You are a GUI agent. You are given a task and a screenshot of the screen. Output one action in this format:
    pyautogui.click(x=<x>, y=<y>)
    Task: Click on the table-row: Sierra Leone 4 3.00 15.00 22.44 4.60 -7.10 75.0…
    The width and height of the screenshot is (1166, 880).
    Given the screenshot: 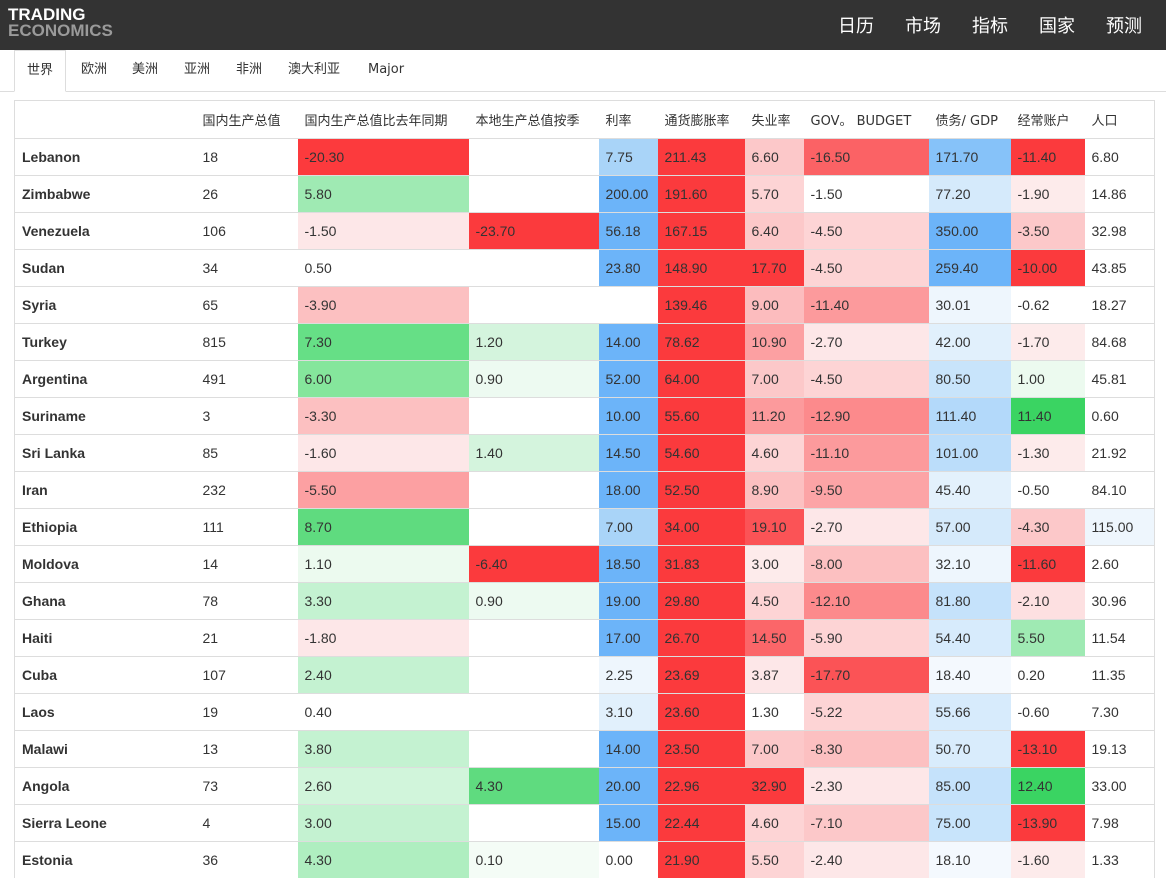 What is the action you would take?
    pyautogui.click(x=584, y=823)
    